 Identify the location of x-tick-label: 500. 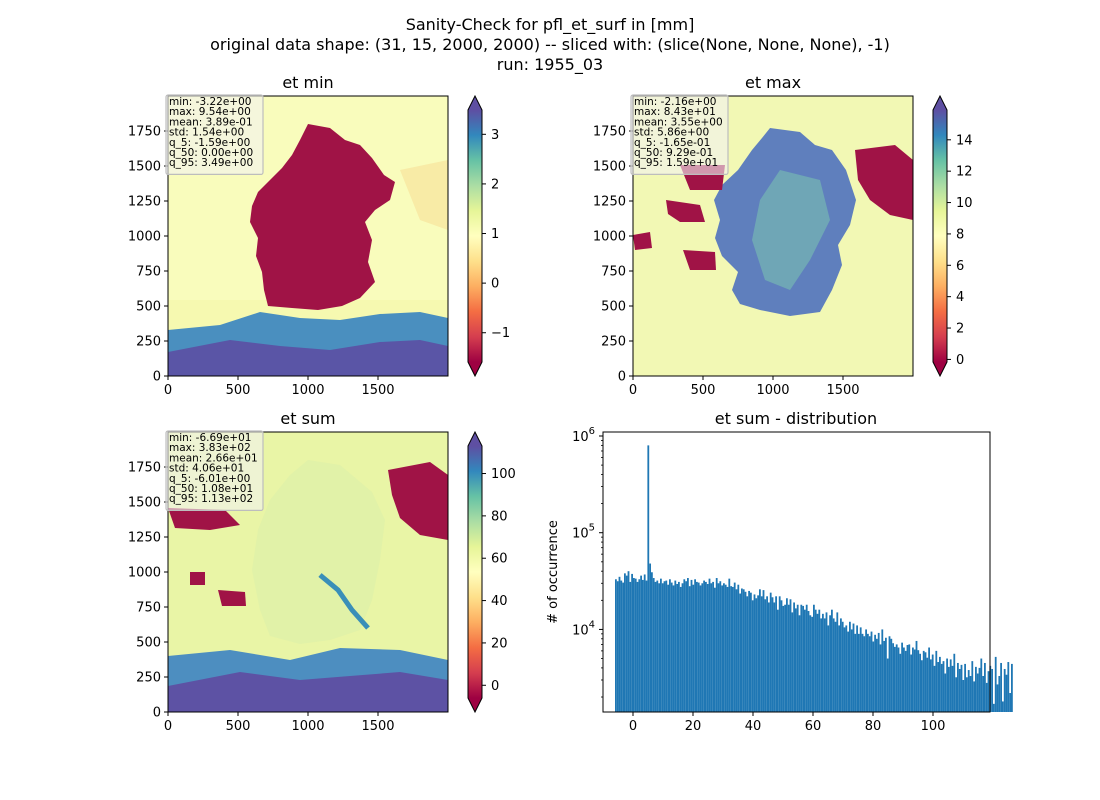
(703, 390).